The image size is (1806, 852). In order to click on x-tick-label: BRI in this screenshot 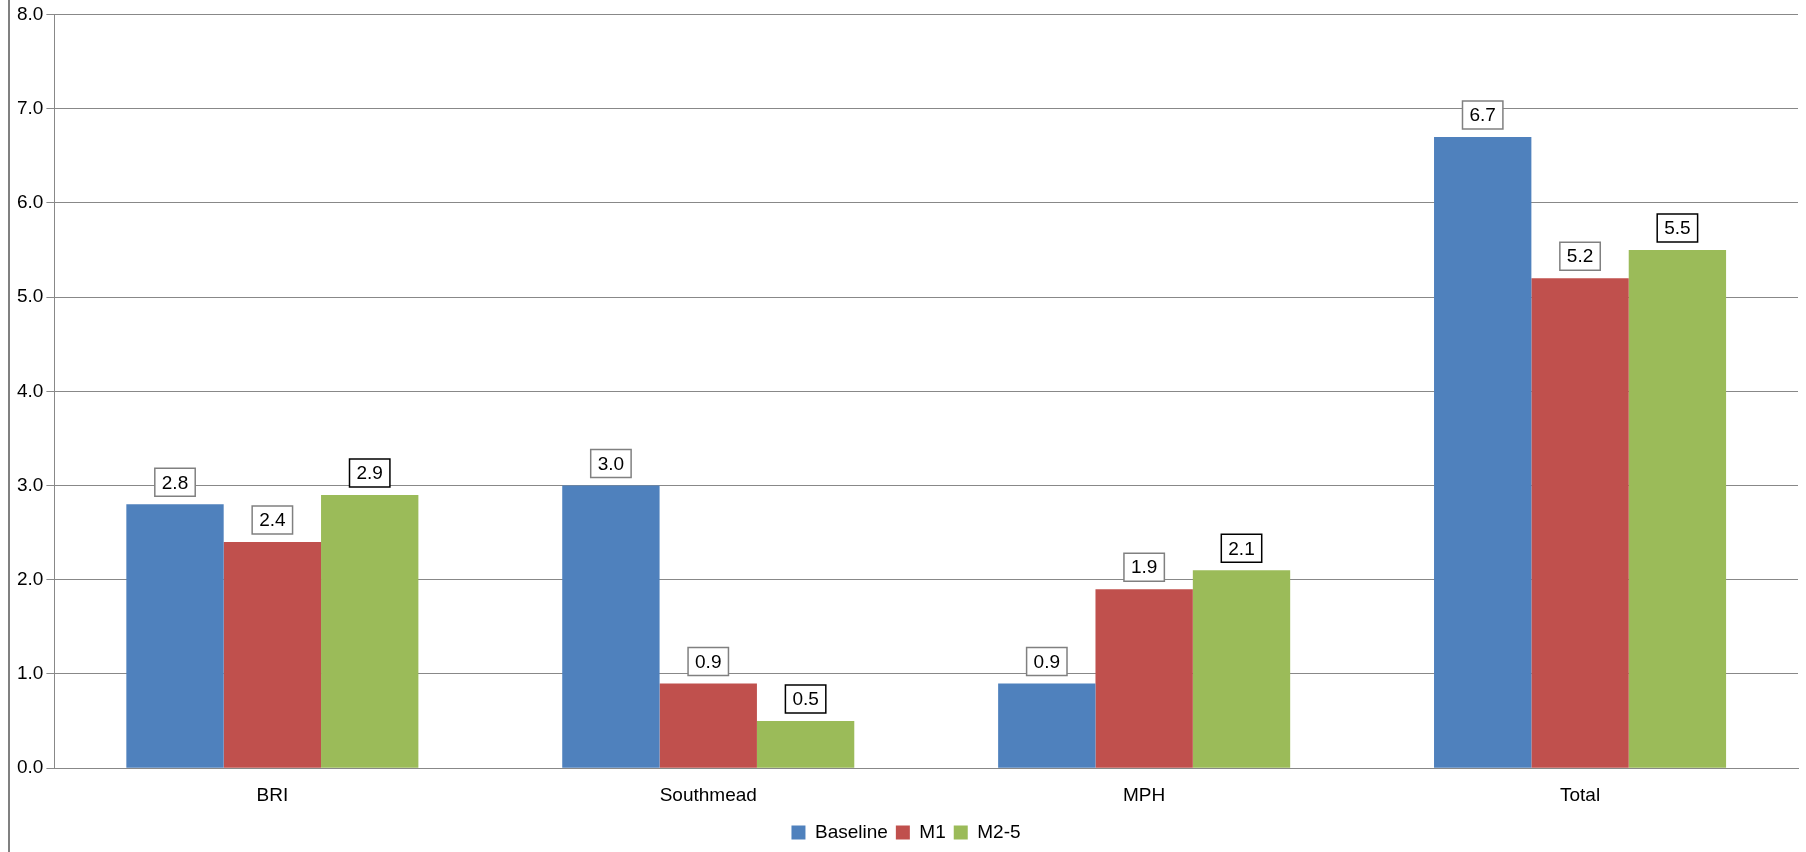, I will do `click(272, 794)`.